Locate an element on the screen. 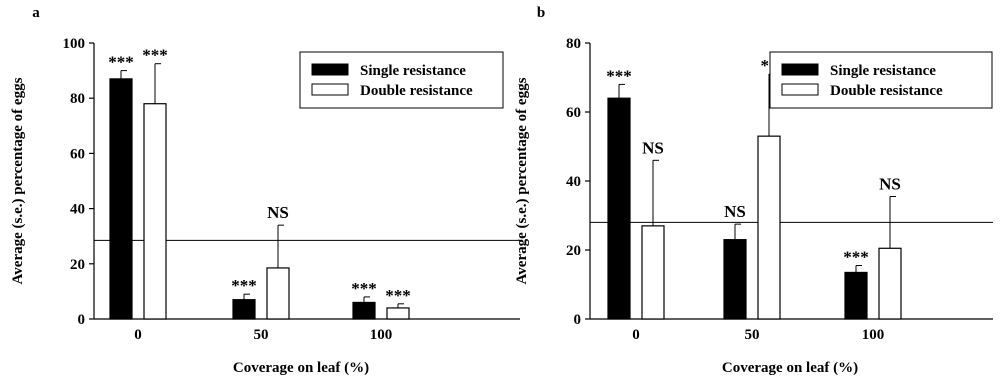 The width and height of the screenshot is (1005, 388). y-tick-label: 100 is located at coordinates (74, 44).